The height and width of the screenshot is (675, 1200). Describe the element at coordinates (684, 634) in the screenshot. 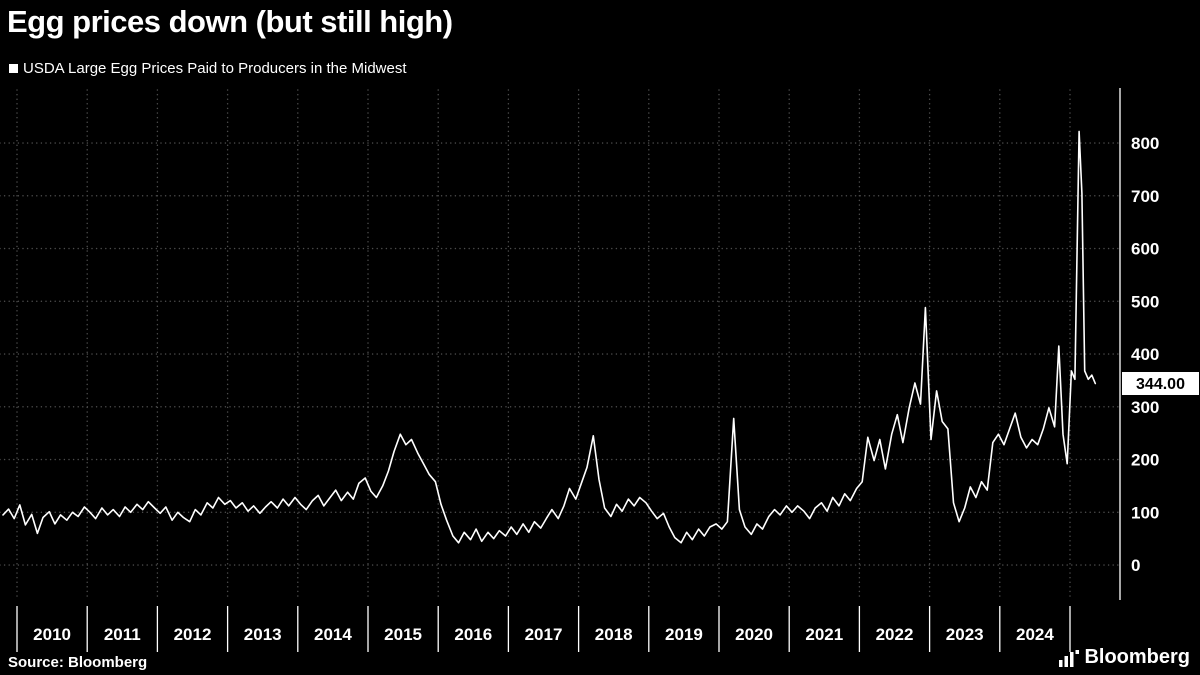

I see `x-axis-label: 2019` at that location.